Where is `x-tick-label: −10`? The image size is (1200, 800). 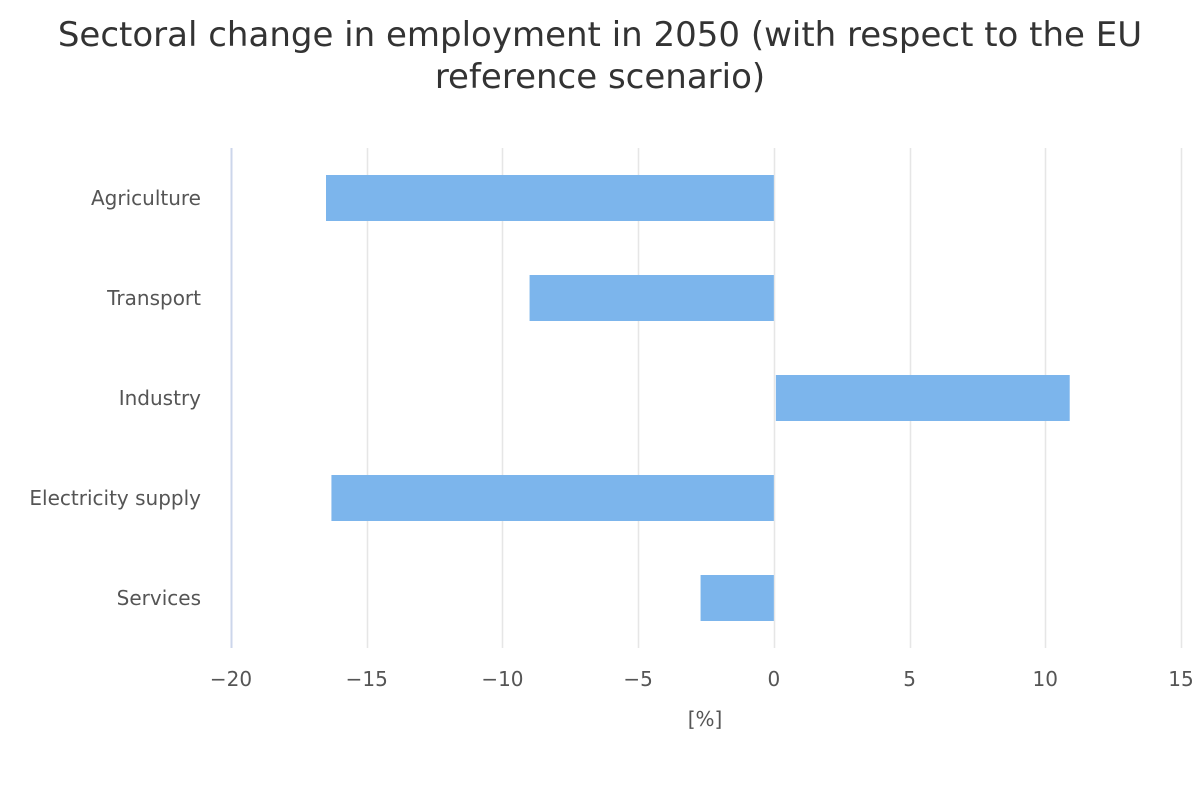
x-tick-label: −10 is located at coordinates (502, 679).